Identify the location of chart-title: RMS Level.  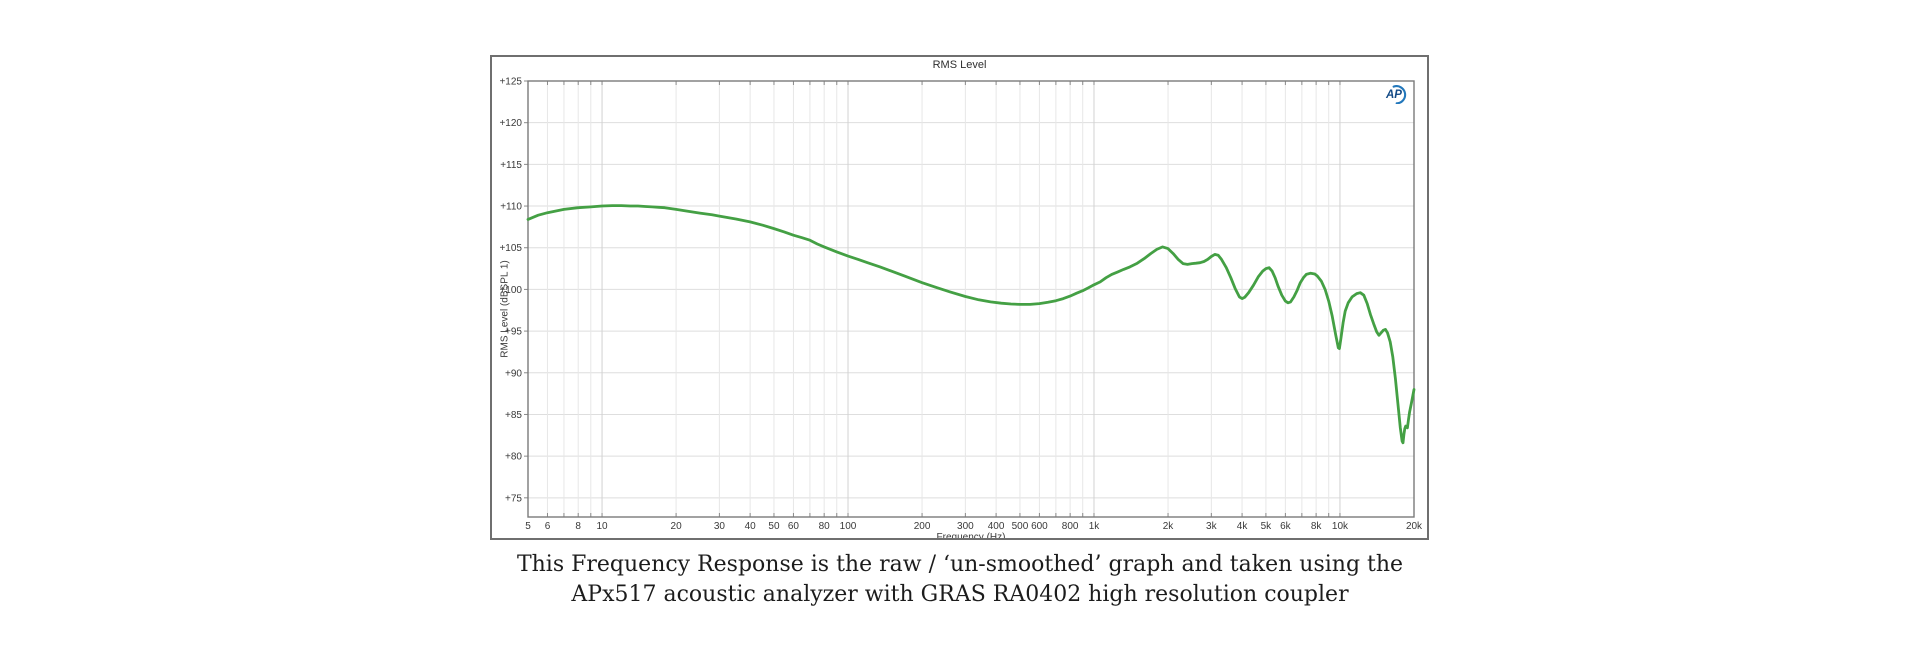
(959, 65).